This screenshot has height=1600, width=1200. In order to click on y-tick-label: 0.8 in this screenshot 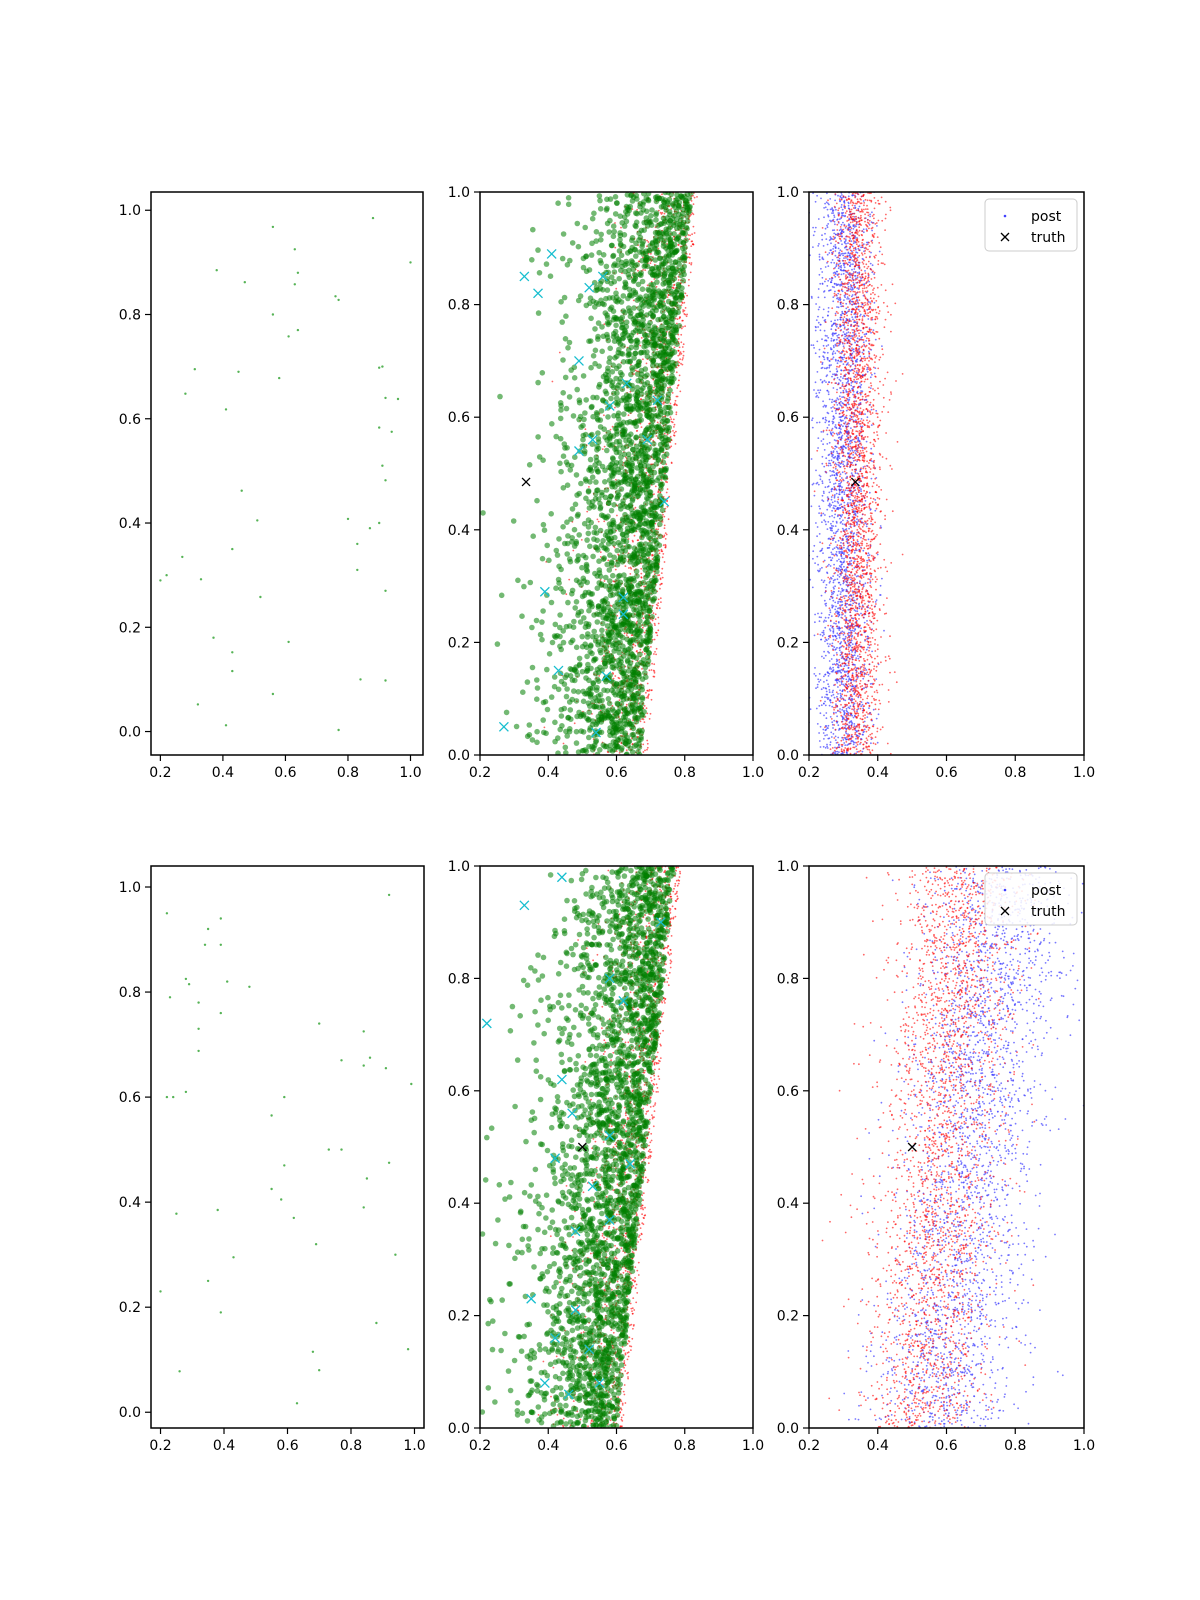, I will do `click(459, 306)`.